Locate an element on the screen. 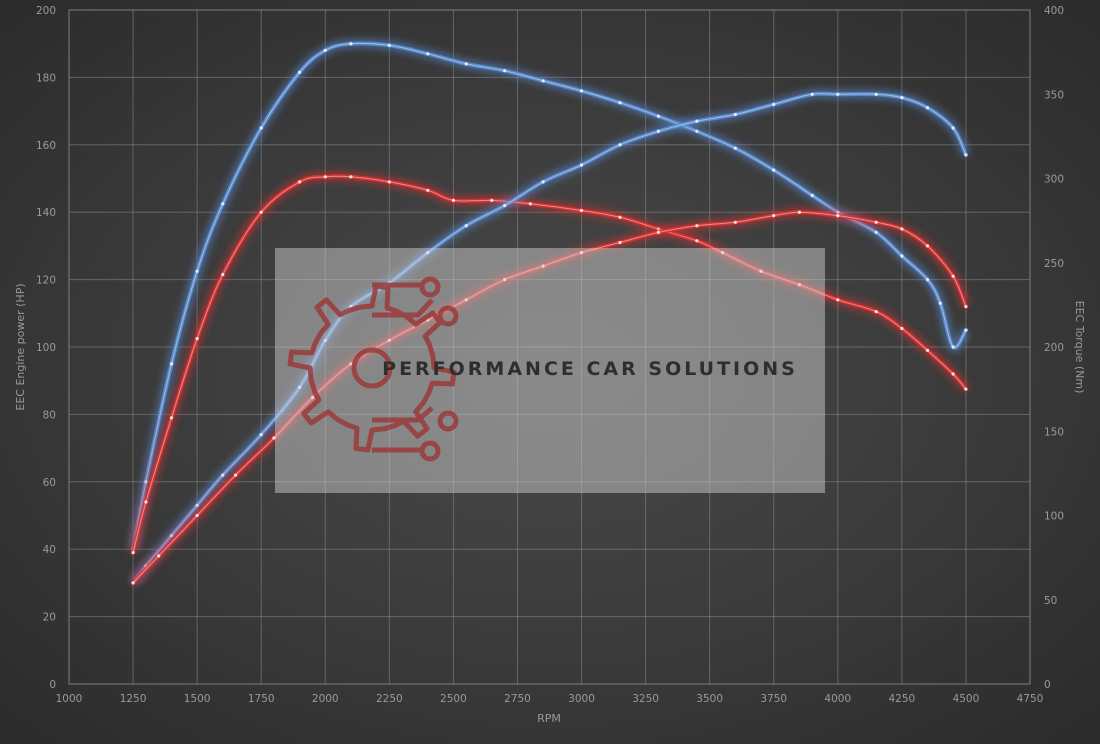 The width and height of the screenshot is (1100, 744). y-tick-labels: 0 20 40 60 80 100 120 140 160 180 200 is located at coordinates (46, 348).